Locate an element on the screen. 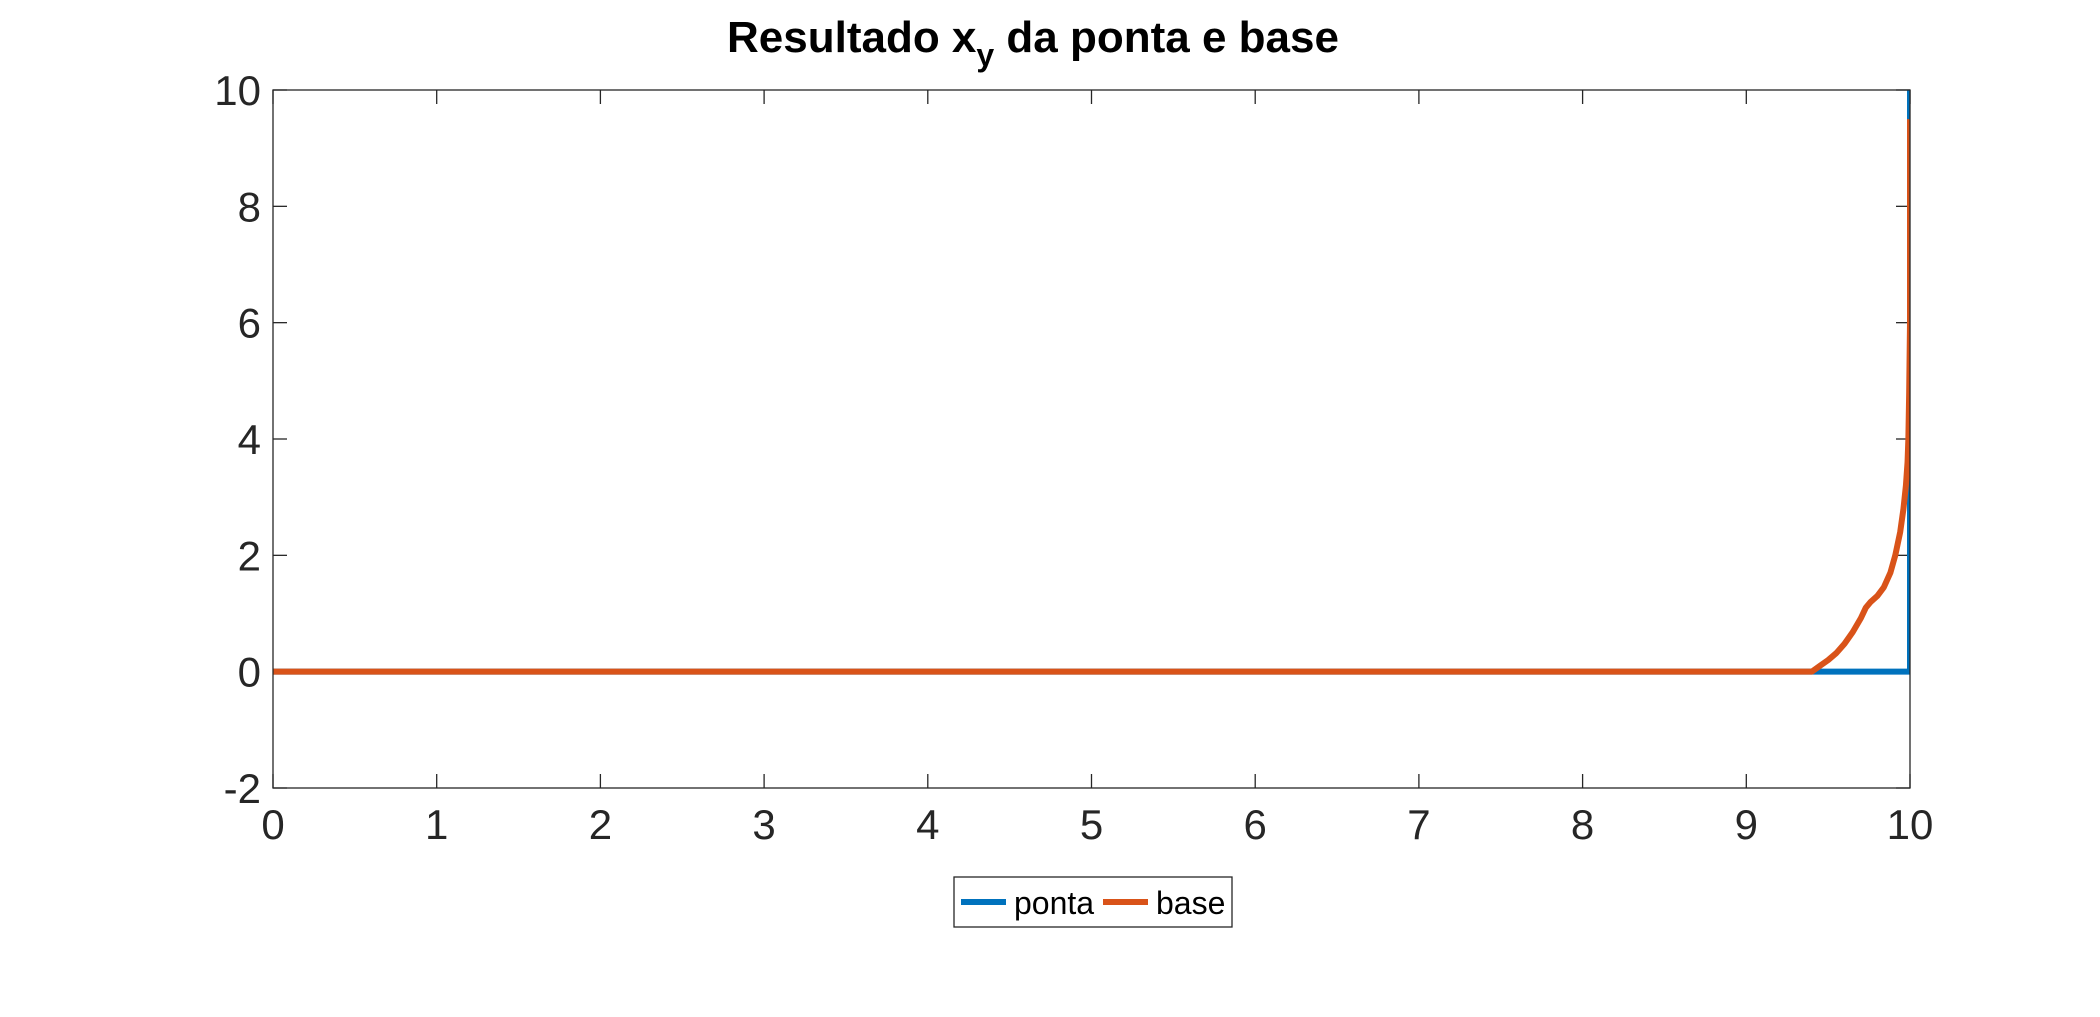  x-tick-label: 9 is located at coordinates (1746, 824).